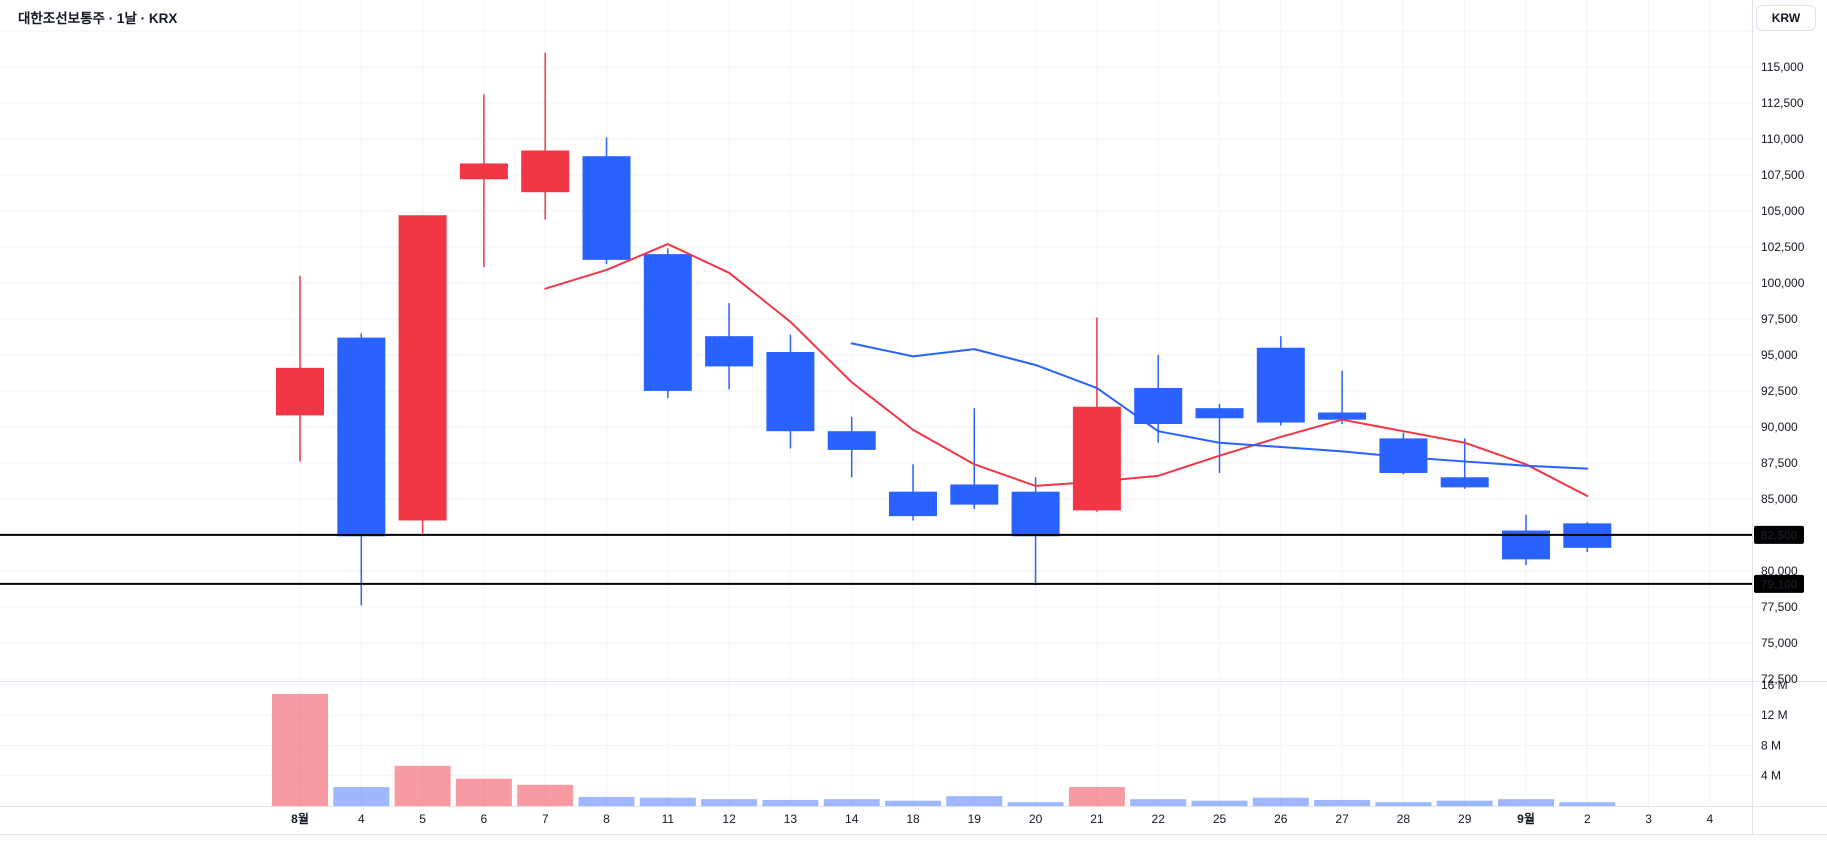  I want to click on price-axis-label: 85,000, so click(1779, 499).